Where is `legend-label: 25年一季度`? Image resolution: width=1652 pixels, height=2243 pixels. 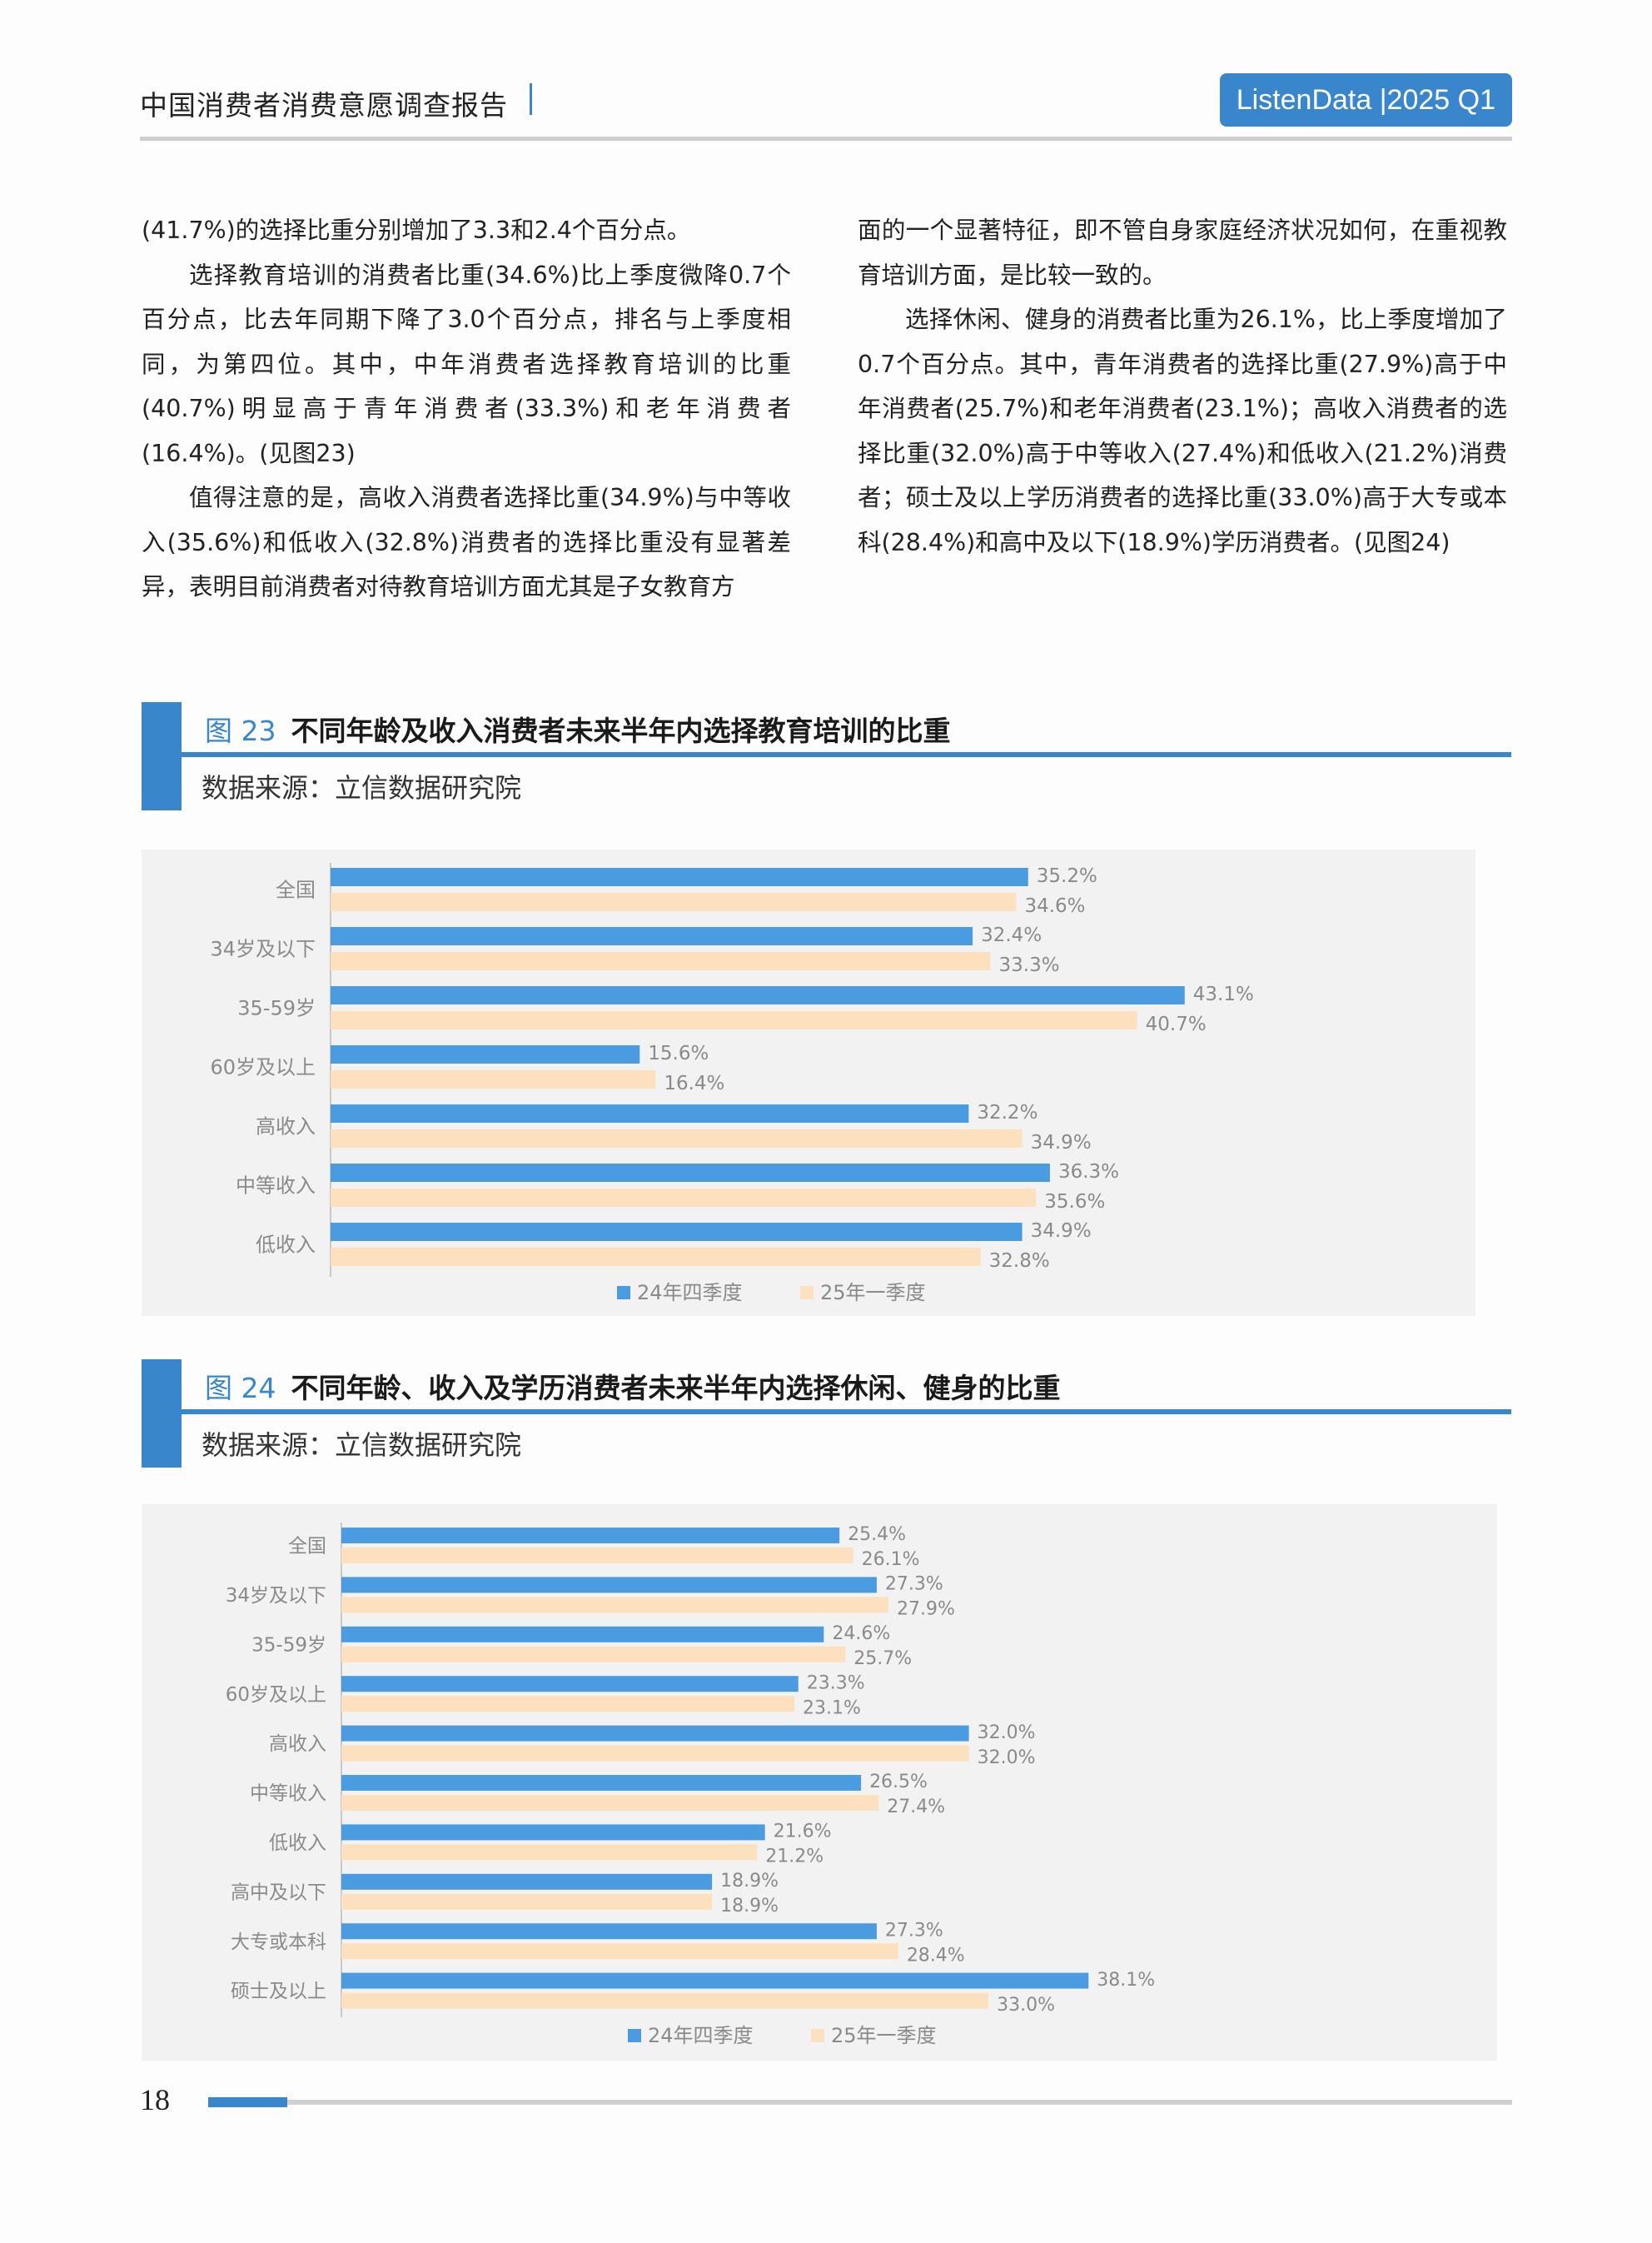
legend-label: 25年一季度 is located at coordinates (884, 2035).